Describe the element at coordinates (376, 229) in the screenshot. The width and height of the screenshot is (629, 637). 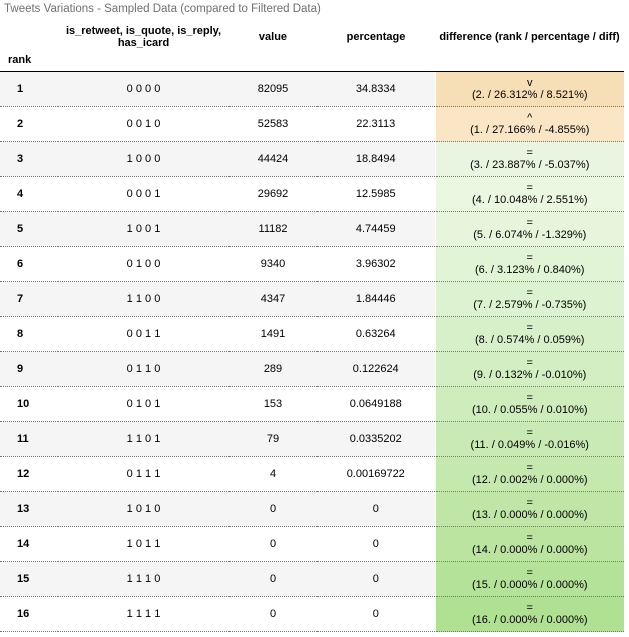
I see `cell-percentage: 4.74459` at that location.